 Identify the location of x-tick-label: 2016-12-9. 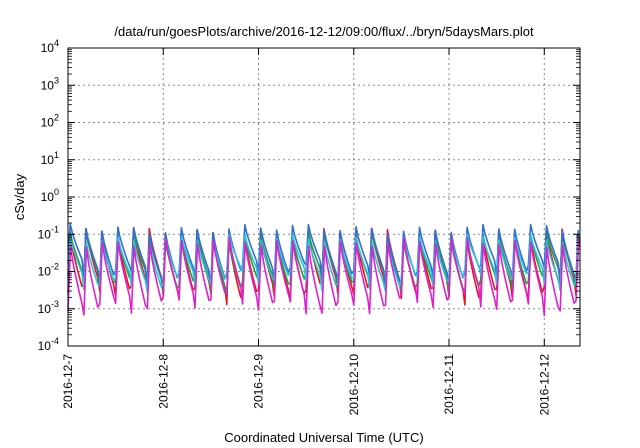
(259, 381).